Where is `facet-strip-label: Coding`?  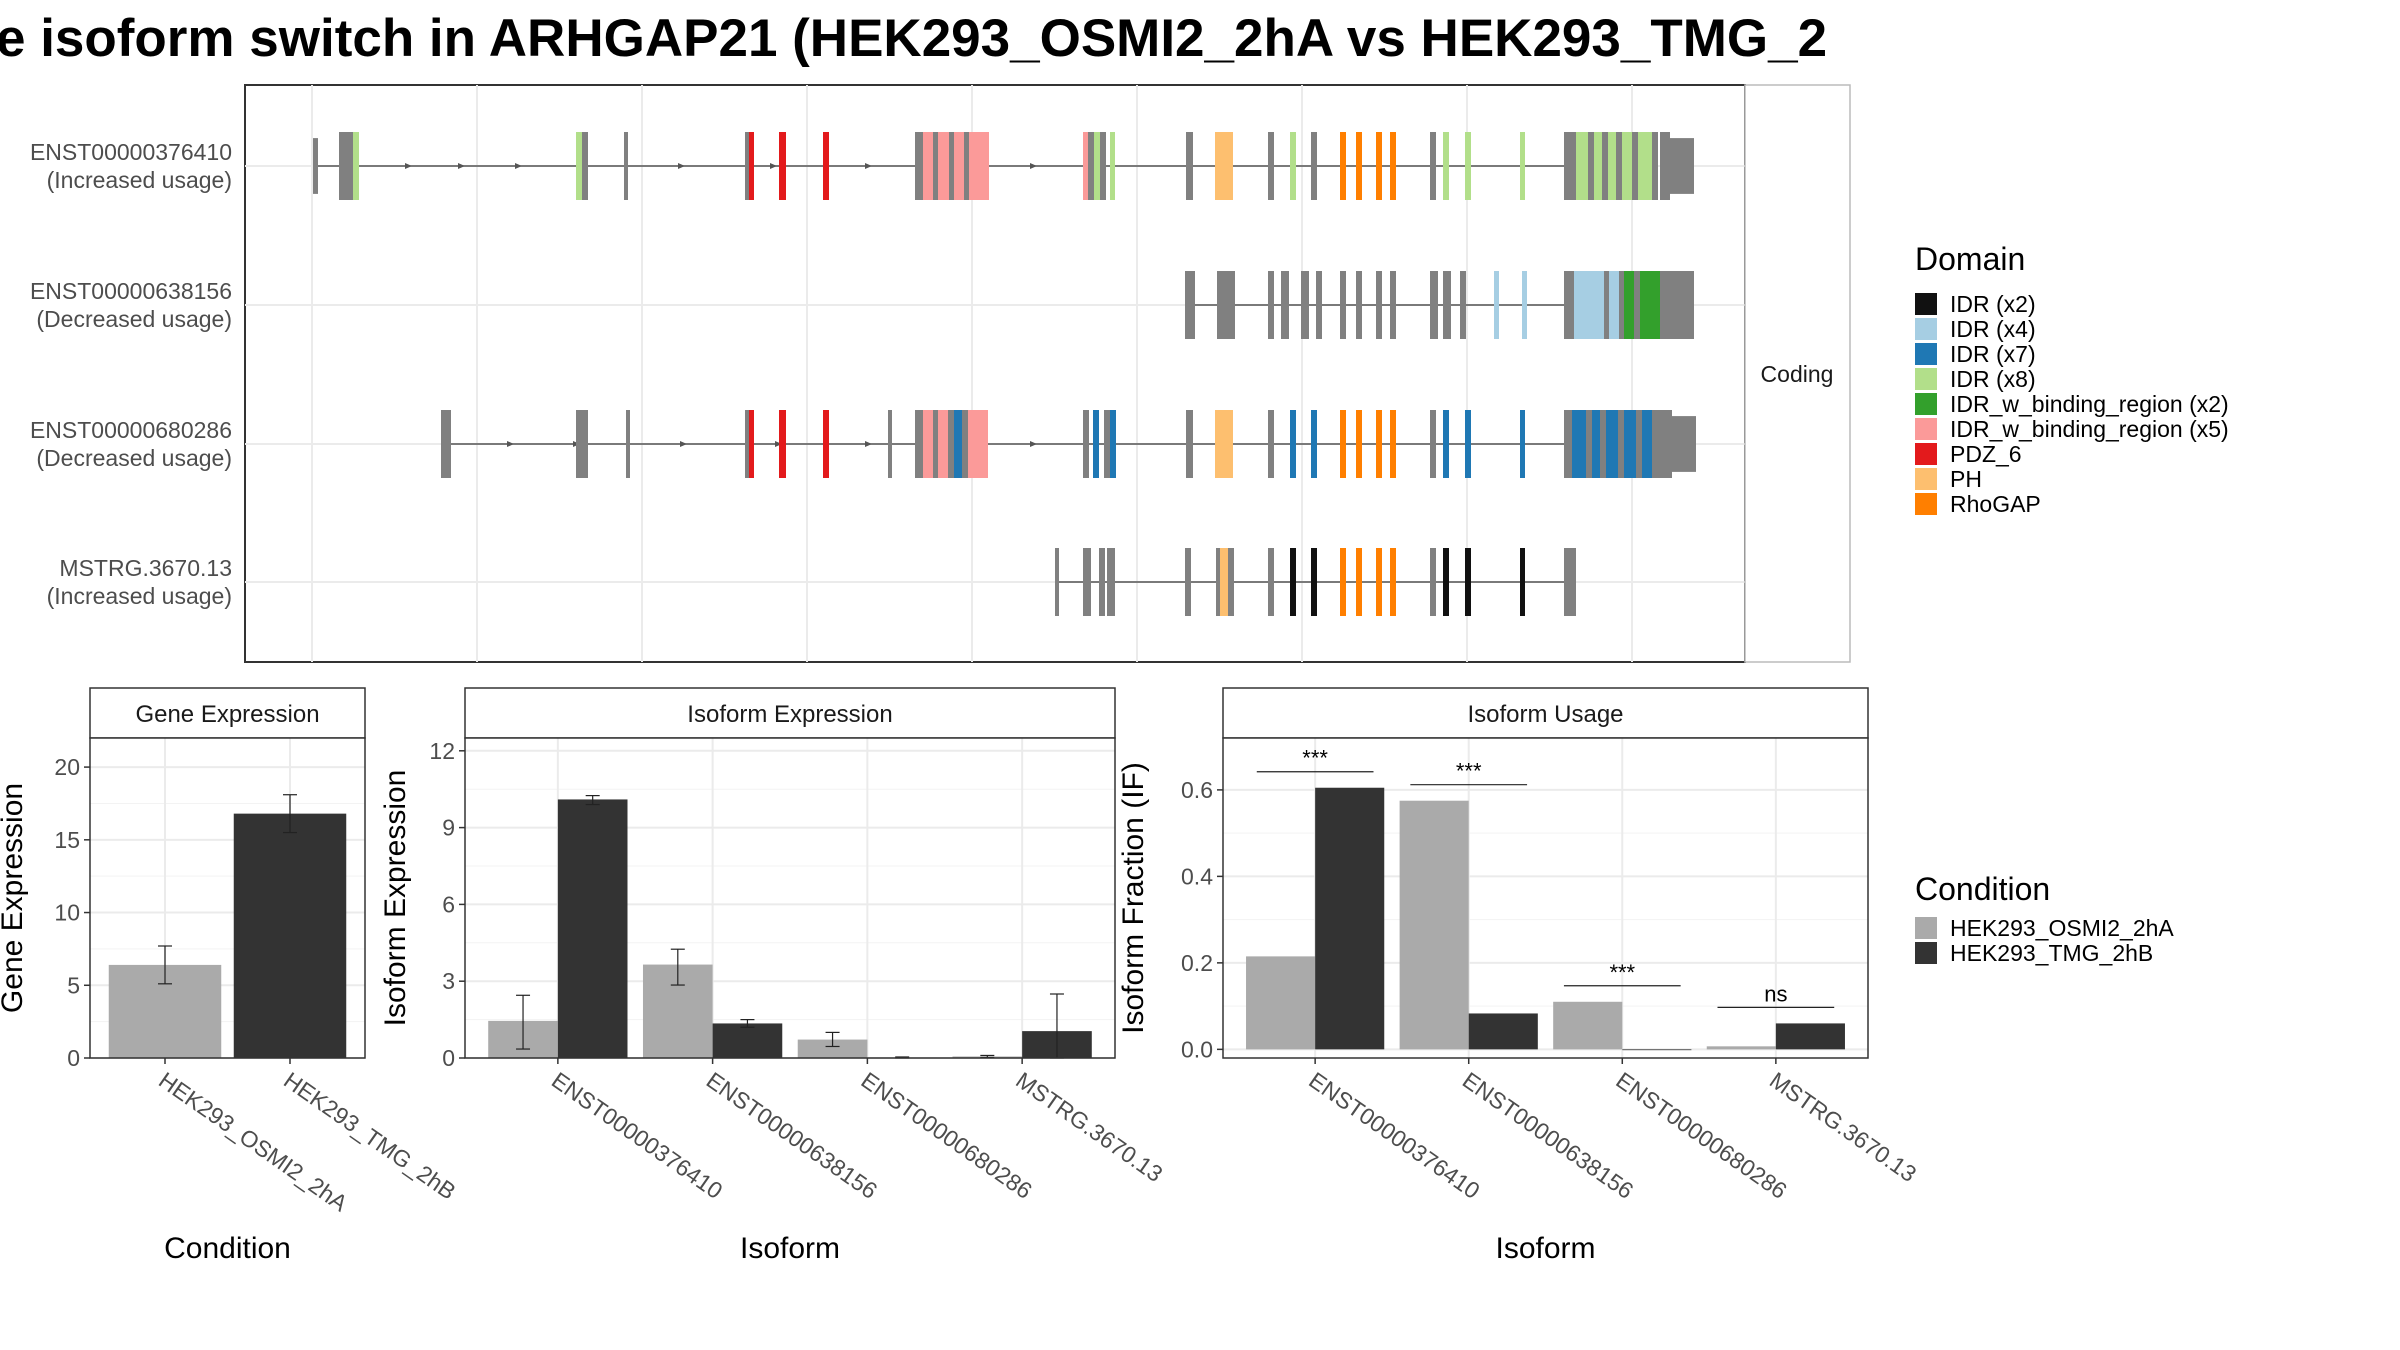 facet-strip-label: Coding is located at coordinates (1797, 374).